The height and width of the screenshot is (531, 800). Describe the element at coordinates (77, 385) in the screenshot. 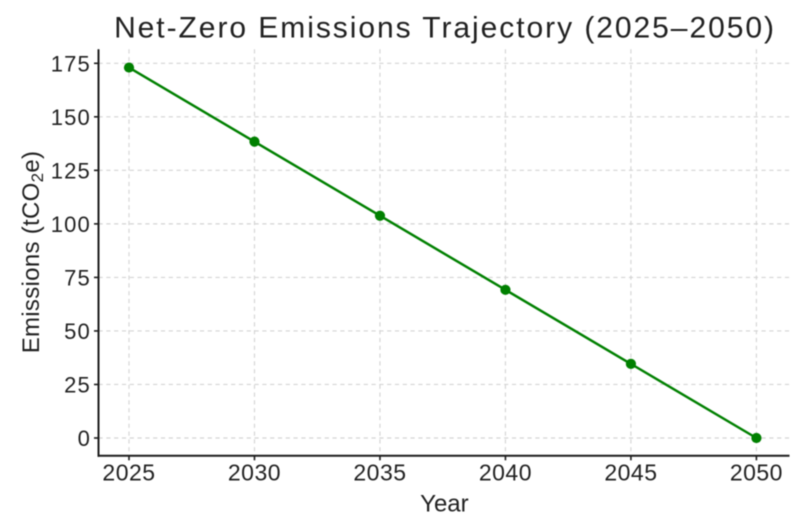

I see `svg-text: 25` at that location.